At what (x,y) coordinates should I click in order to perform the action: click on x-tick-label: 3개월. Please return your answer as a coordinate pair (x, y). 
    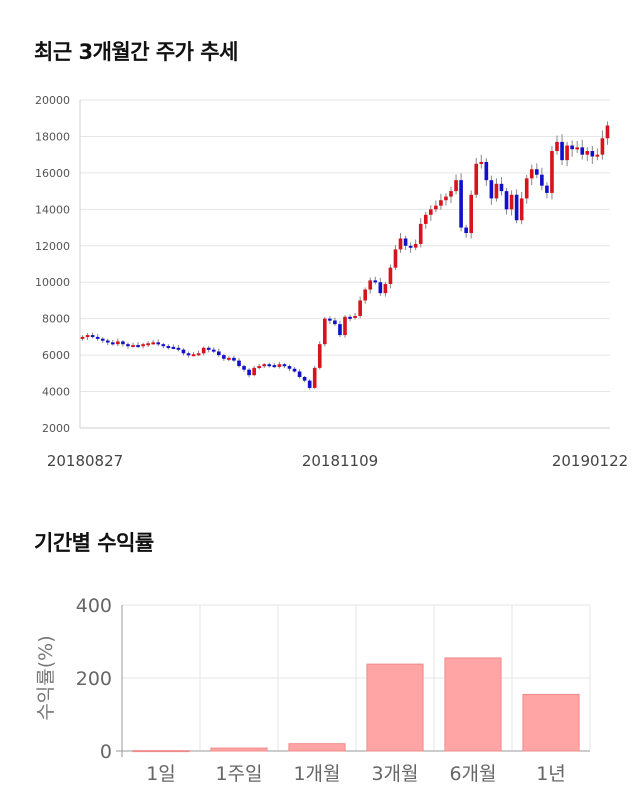
    Looking at the image, I should click on (394, 774).